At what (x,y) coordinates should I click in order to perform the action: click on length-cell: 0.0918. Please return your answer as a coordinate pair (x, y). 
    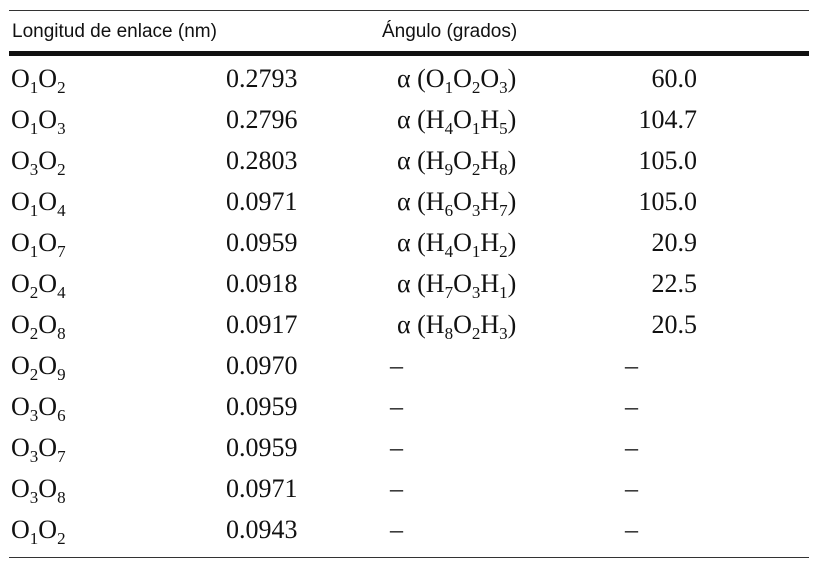
    Looking at the image, I should click on (262, 283).